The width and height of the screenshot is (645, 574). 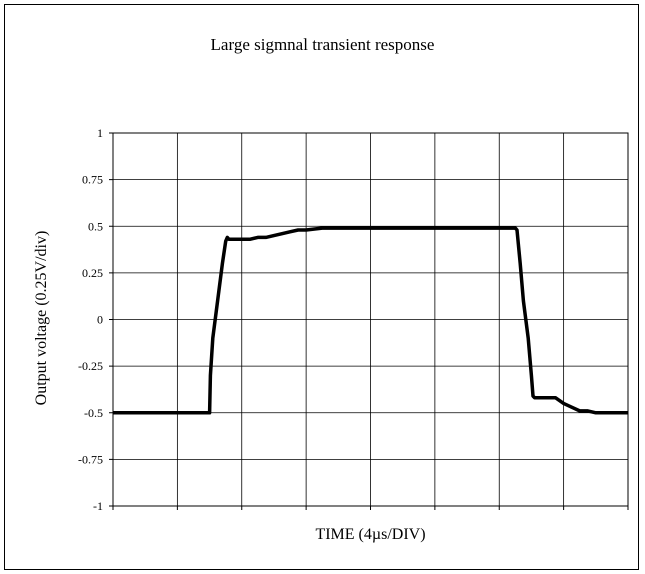 What do you see at coordinates (41, 318) in the screenshot?
I see `y-axis-label: Output voltage (0.25V/div)` at bounding box center [41, 318].